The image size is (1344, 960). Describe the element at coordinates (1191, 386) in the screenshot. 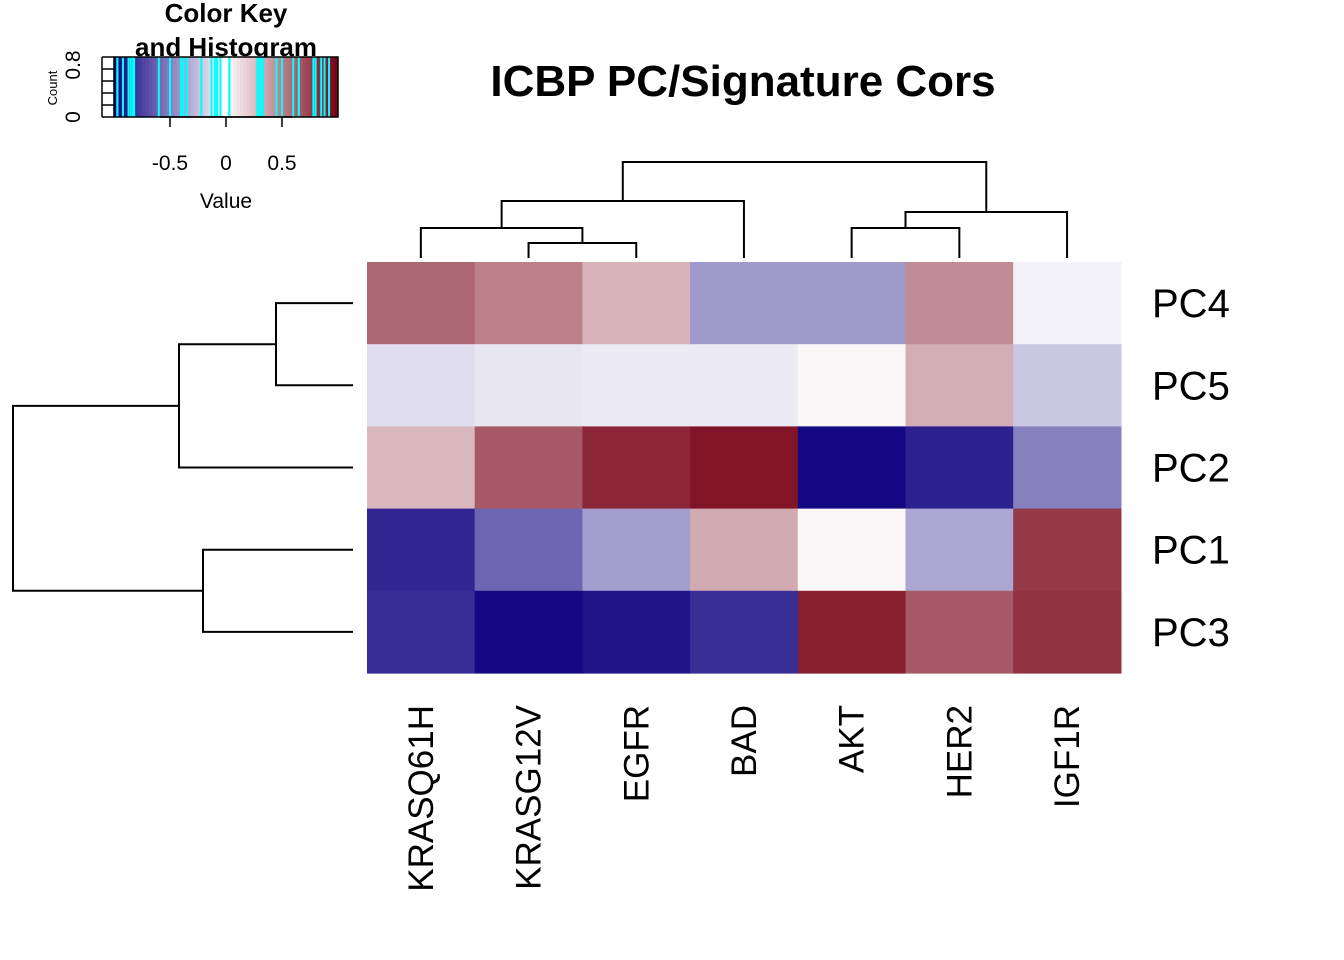

I see `row-label: PC5` at that location.